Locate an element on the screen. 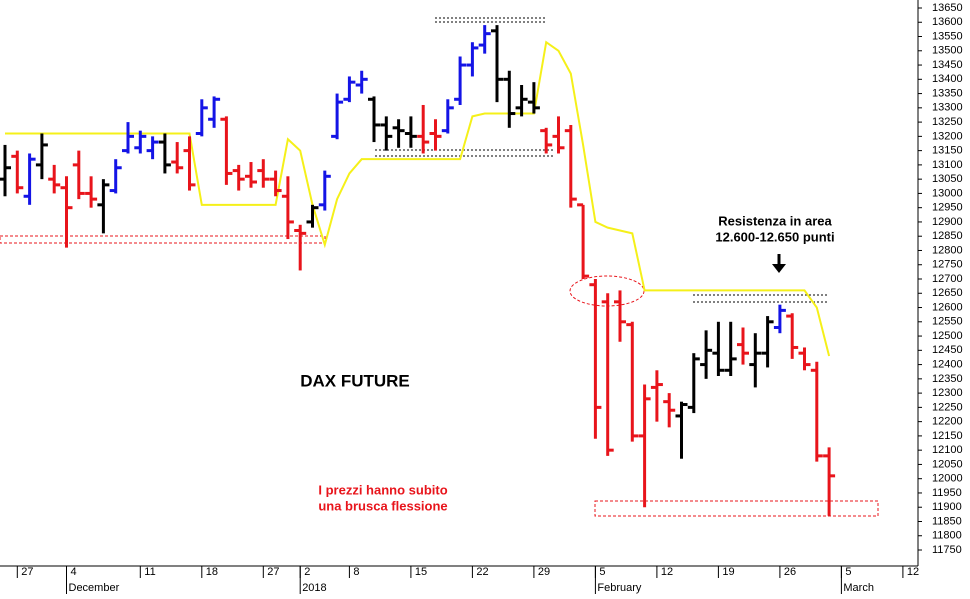 This screenshot has width=970, height=599. month-label: December is located at coordinates (94, 588).